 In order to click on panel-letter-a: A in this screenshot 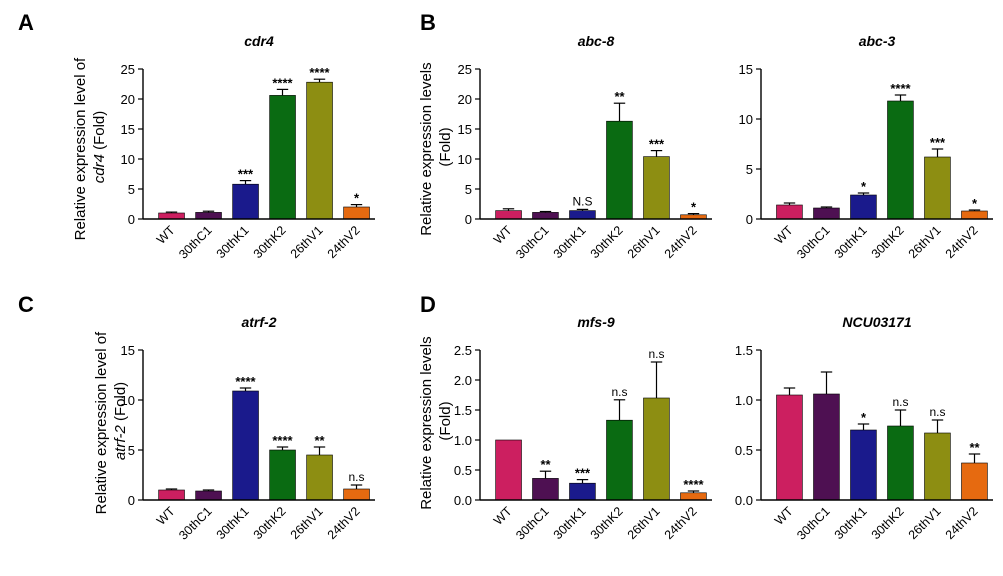, I will do `click(26, 22)`.